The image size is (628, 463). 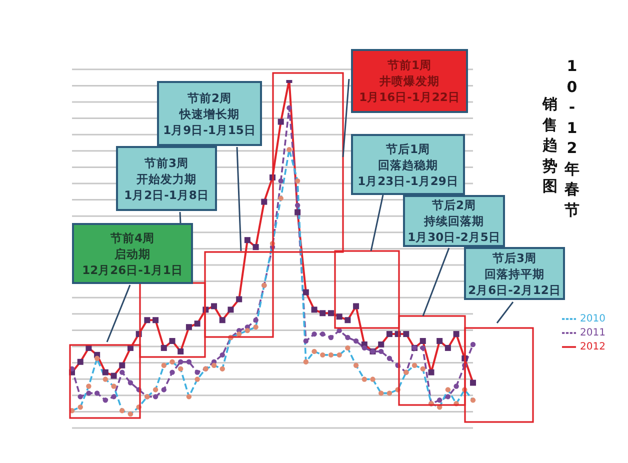 What do you see at coordinates (409, 97) in the screenshot?
I see `annotation: 1月16日-1月22日` at bounding box center [409, 97].